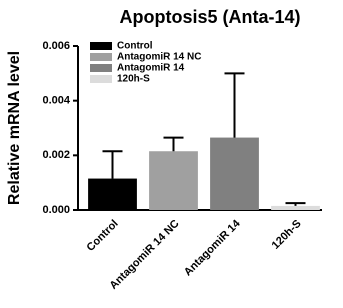 The image size is (343, 308). What do you see at coordinates (133, 79) in the screenshot?
I see `legend-label: 120h-S` at bounding box center [133, 79].